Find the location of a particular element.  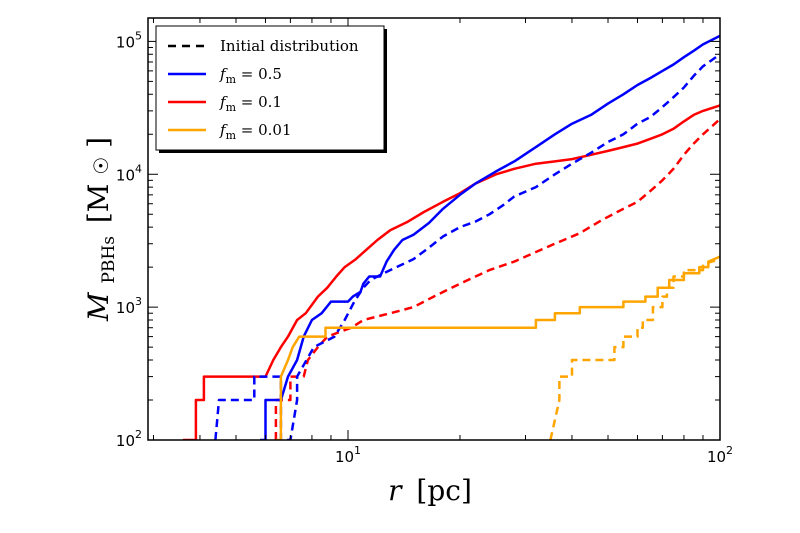

x-tick-label: 10² is located at coordinates (720, 455).